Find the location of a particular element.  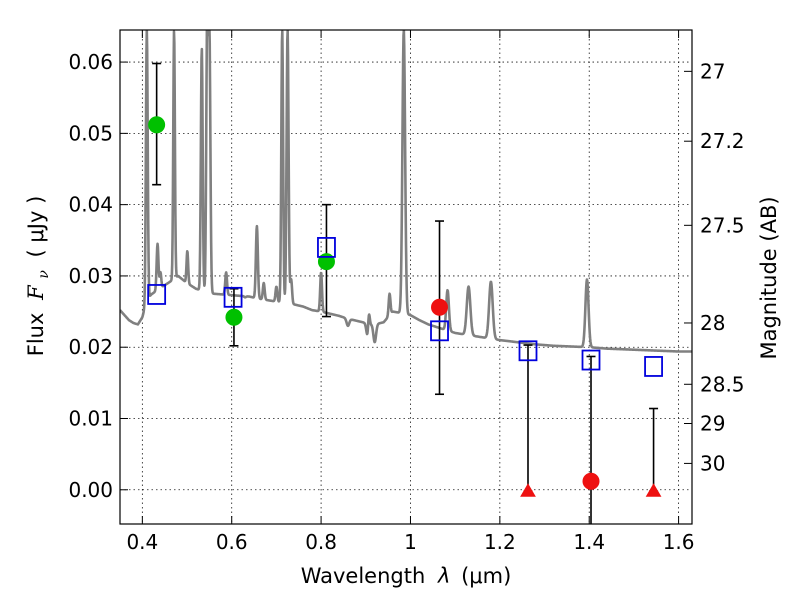

x-tick-label: 1 is located at coordinates (410, 542).